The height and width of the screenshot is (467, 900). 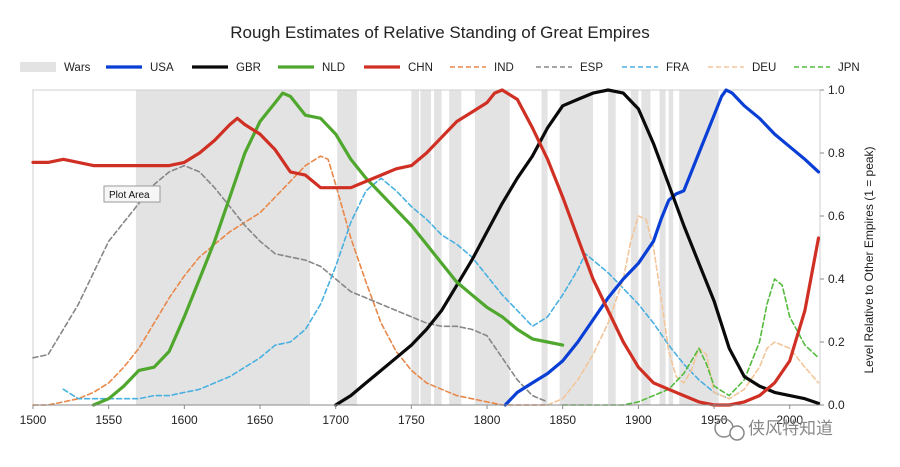 I want to click on tooltip-box, so click(x=132, y=194).